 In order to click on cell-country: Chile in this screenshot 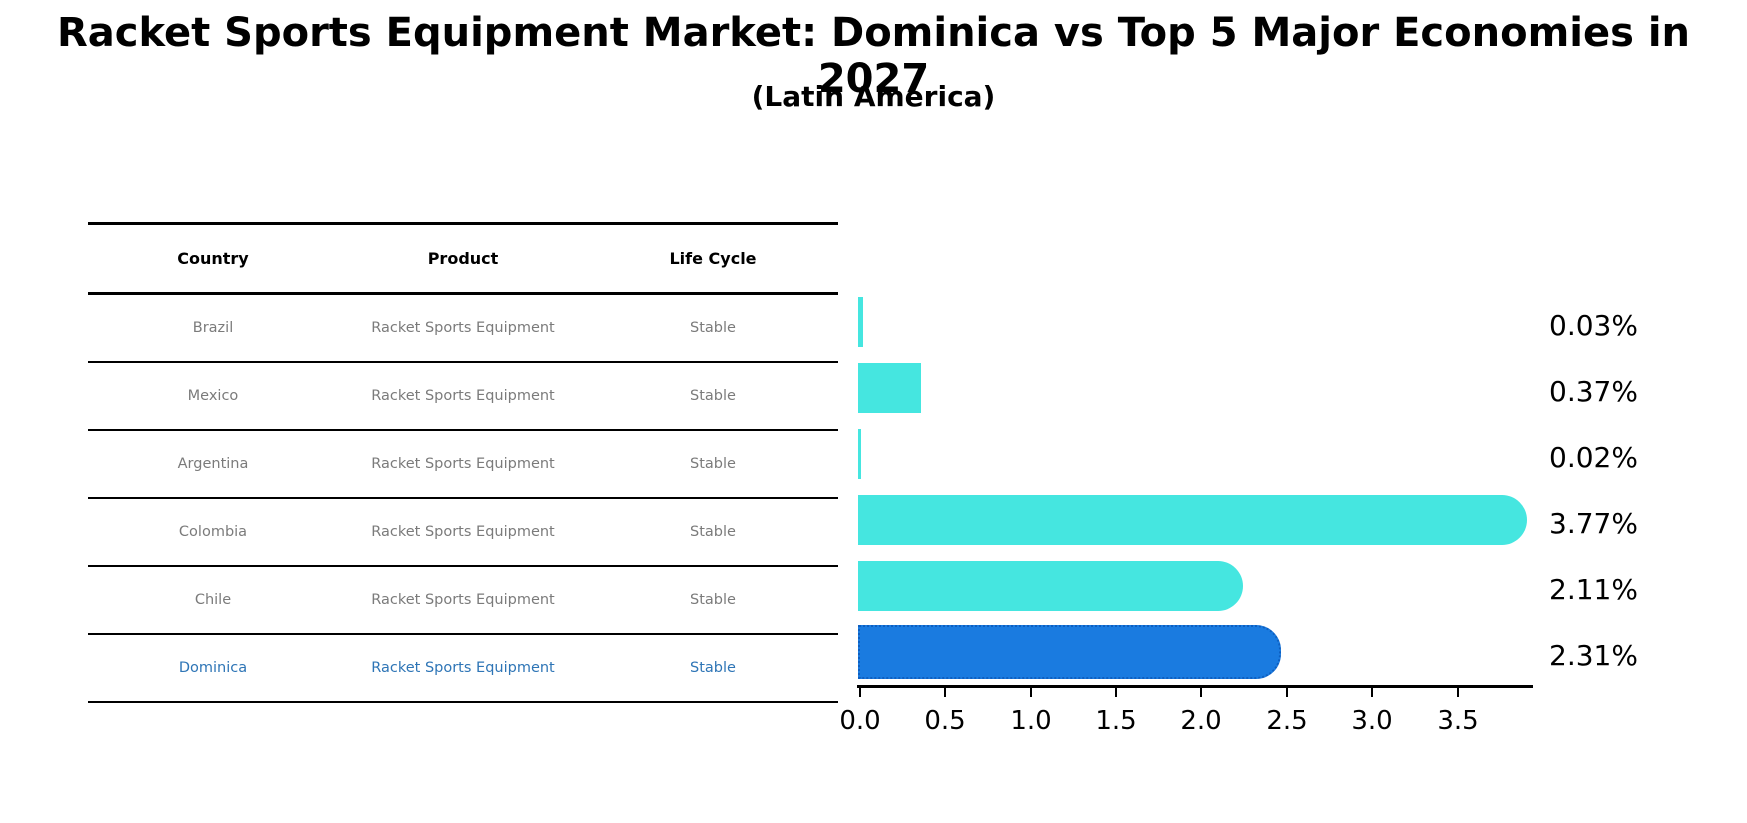, I will do `click(213, 600)`.